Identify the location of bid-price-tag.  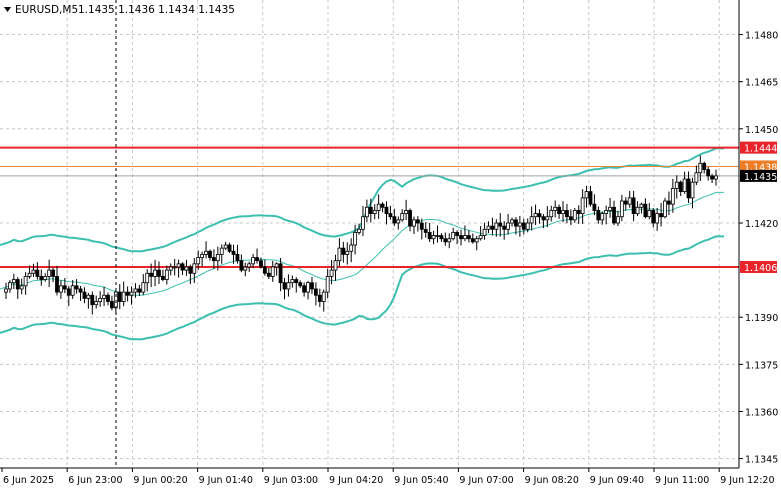
(758, 175).